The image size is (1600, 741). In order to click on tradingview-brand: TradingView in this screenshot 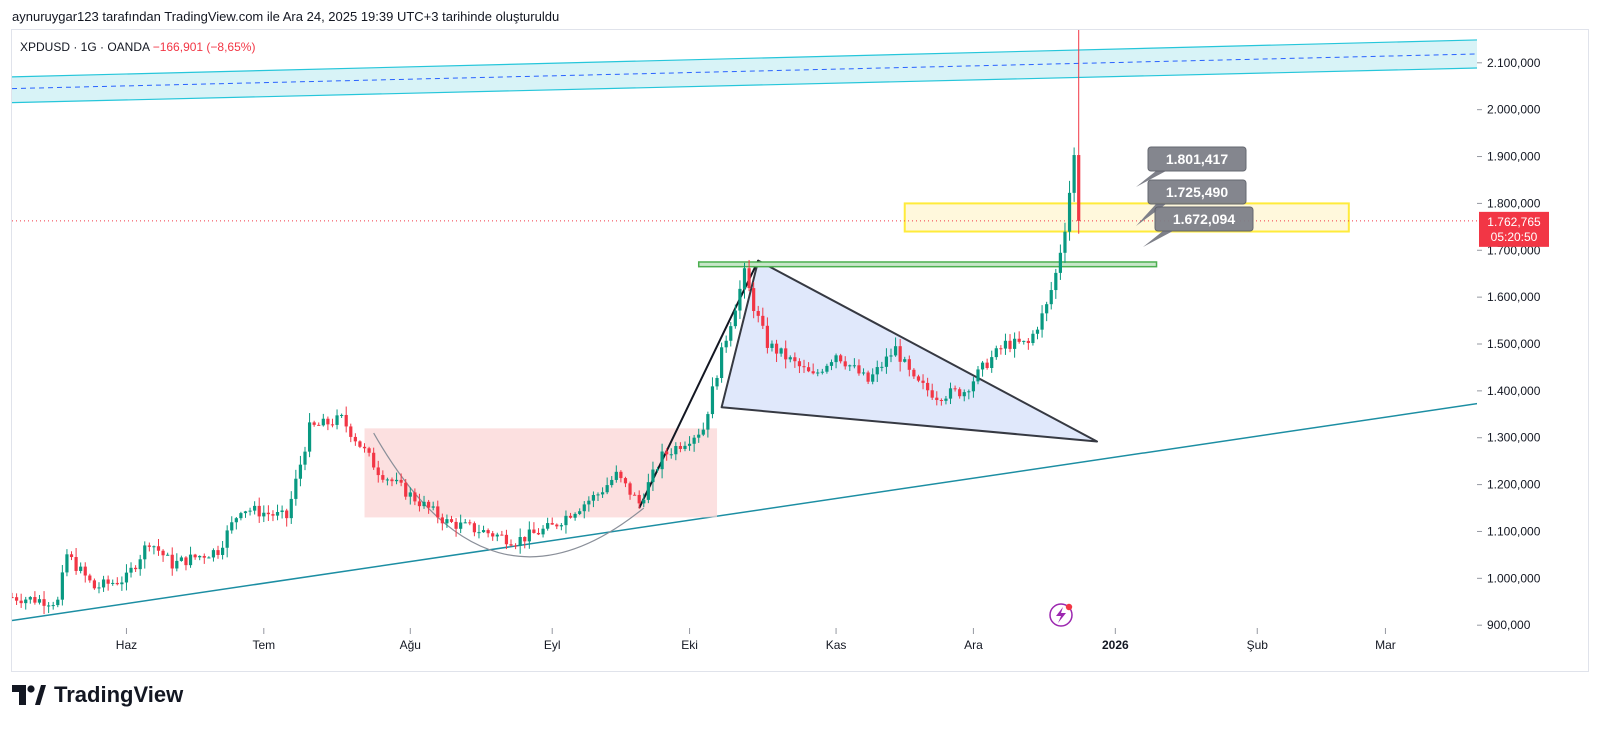, I will do `click(97, 695)`.